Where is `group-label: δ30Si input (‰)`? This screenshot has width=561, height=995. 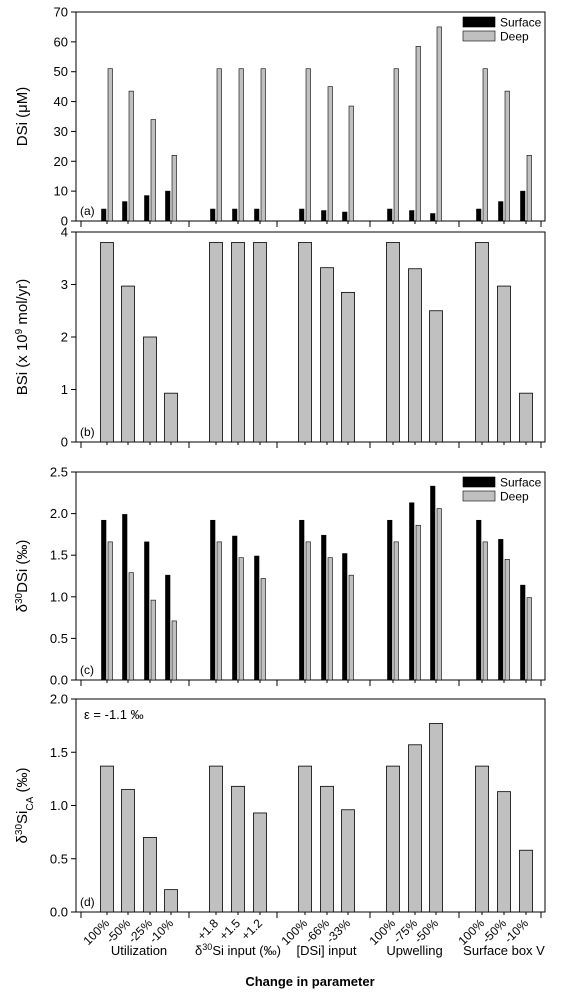
group-label: δ30Si input (‰) is located at coordinates (238, 950).